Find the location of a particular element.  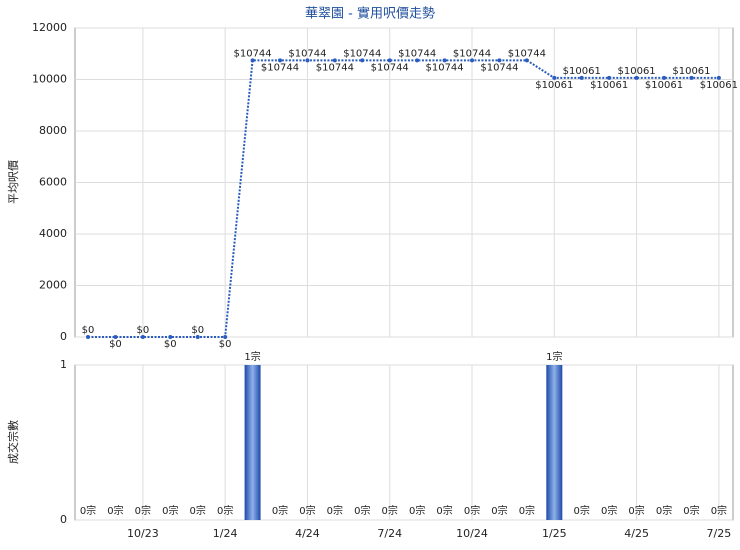

y-tick-label: 8000 is located at coordinates (53, 130).